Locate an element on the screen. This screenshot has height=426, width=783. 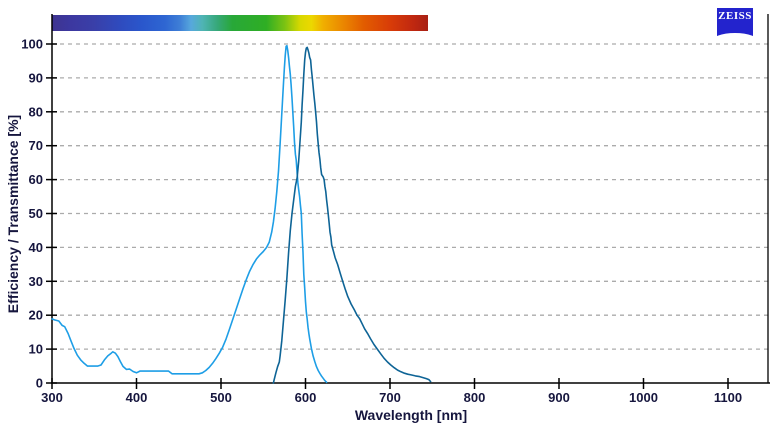
y-tick-label-60: 60 is located at coordinates (36, 179).